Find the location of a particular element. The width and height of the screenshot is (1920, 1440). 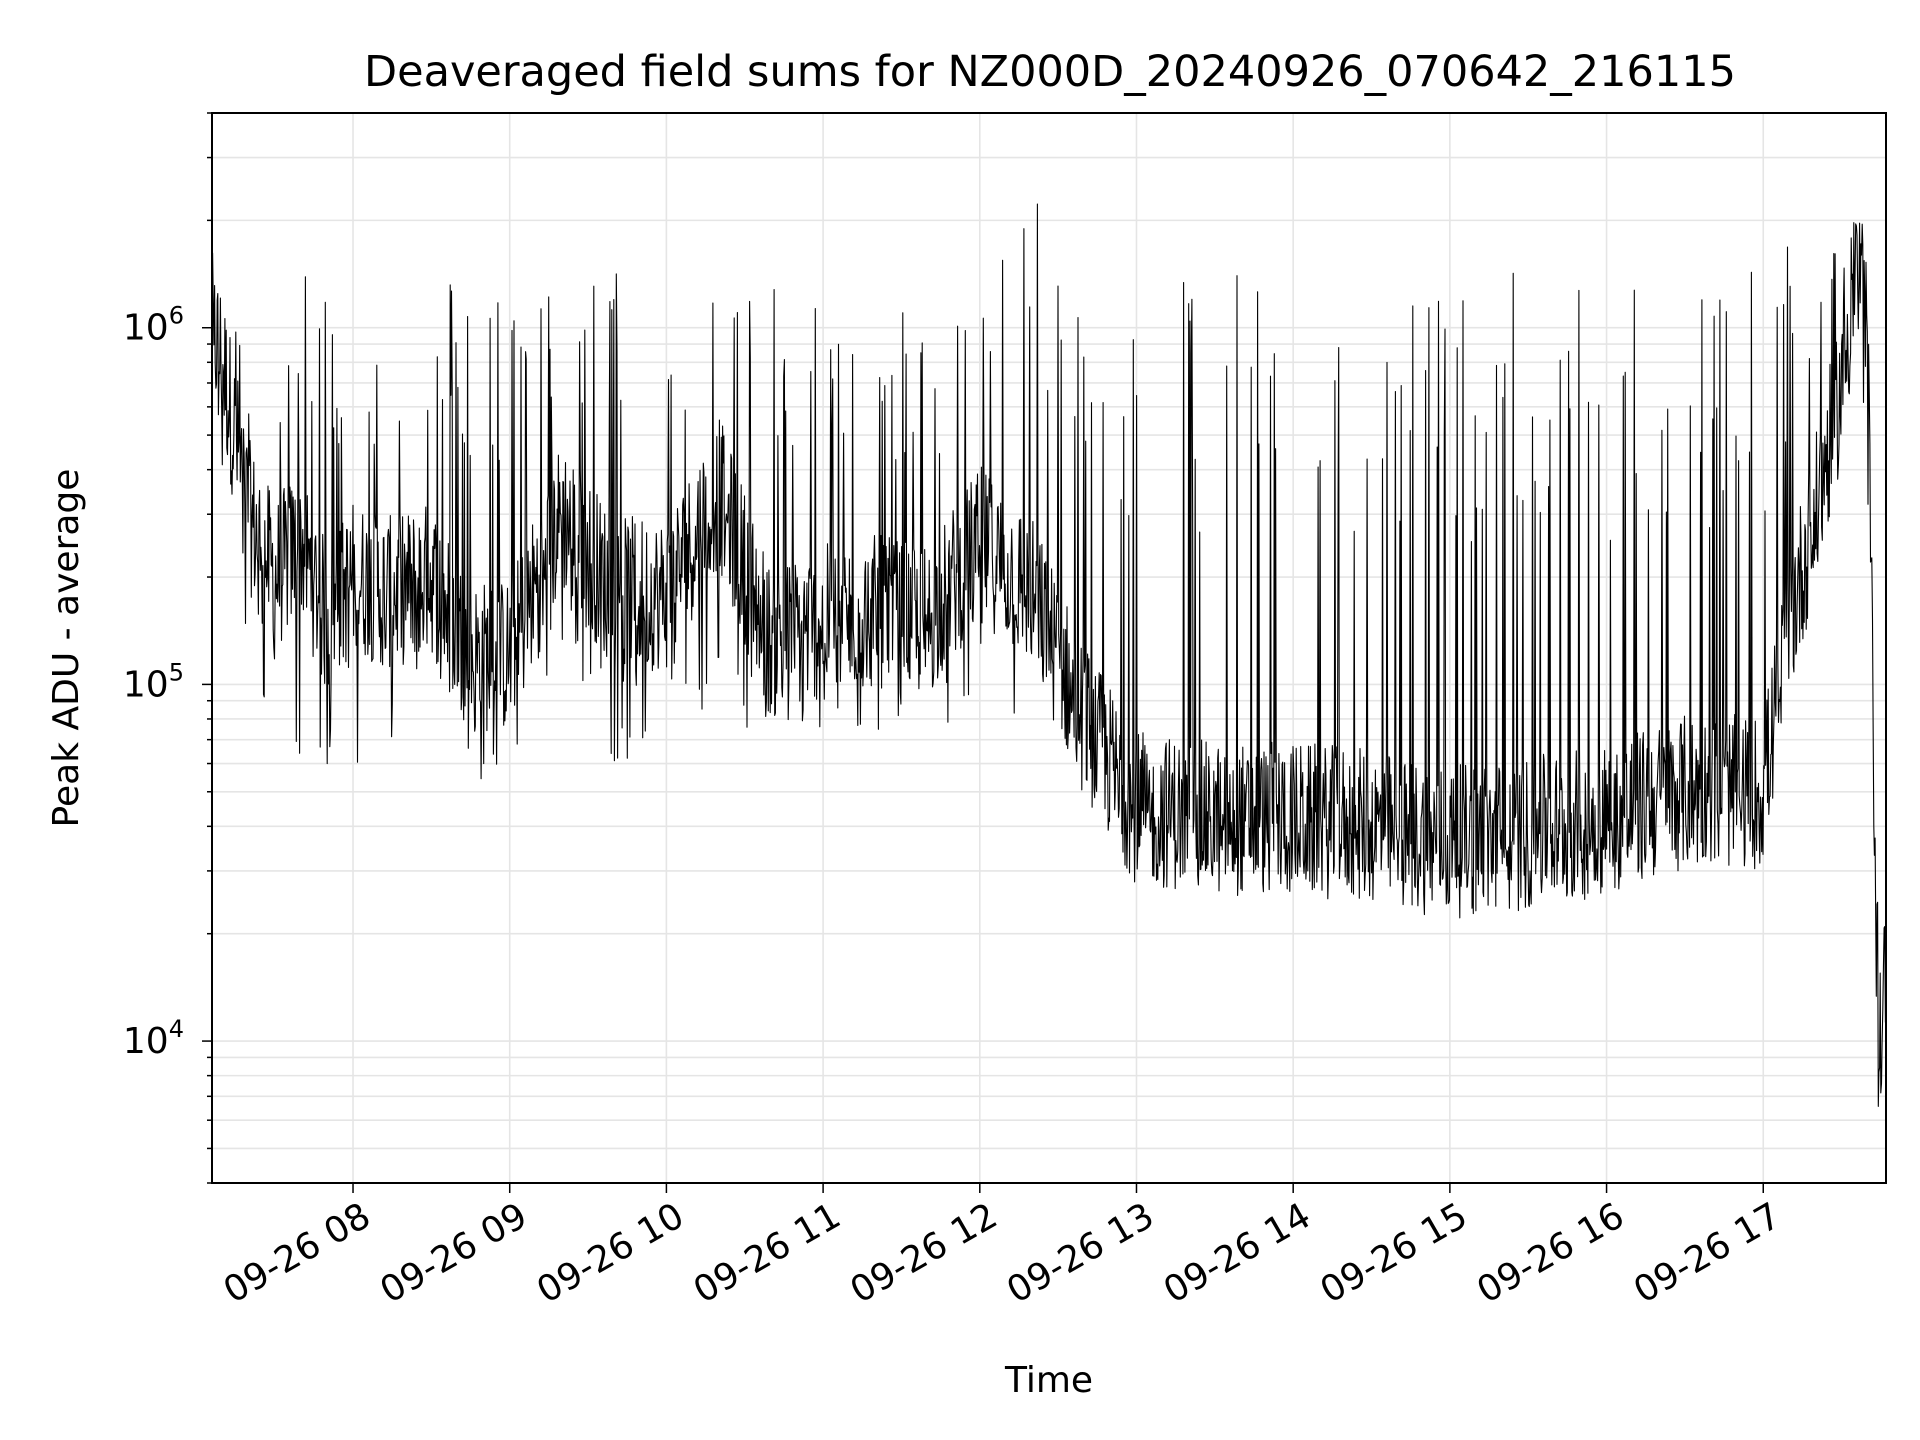

y-axis-label: Peak ADU - average is located at coordinates (66, 648).